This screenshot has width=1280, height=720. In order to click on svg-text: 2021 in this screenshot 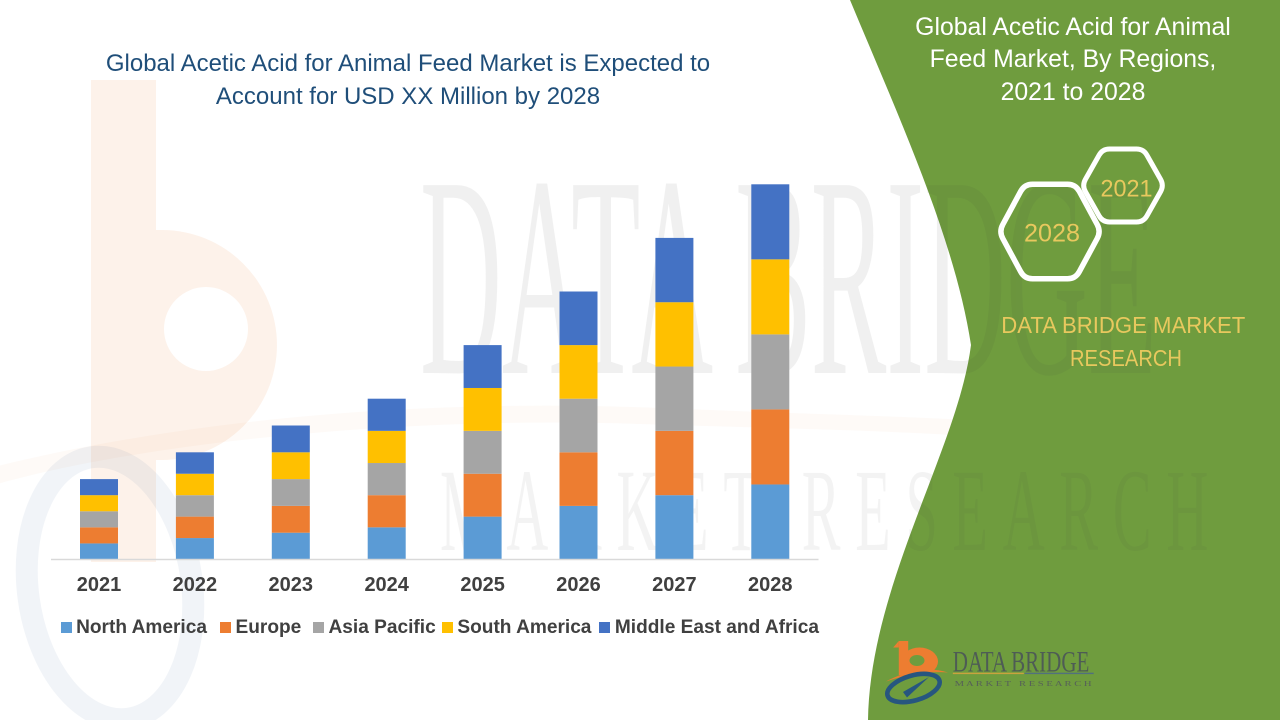, I will do `click(1127, 189)`.